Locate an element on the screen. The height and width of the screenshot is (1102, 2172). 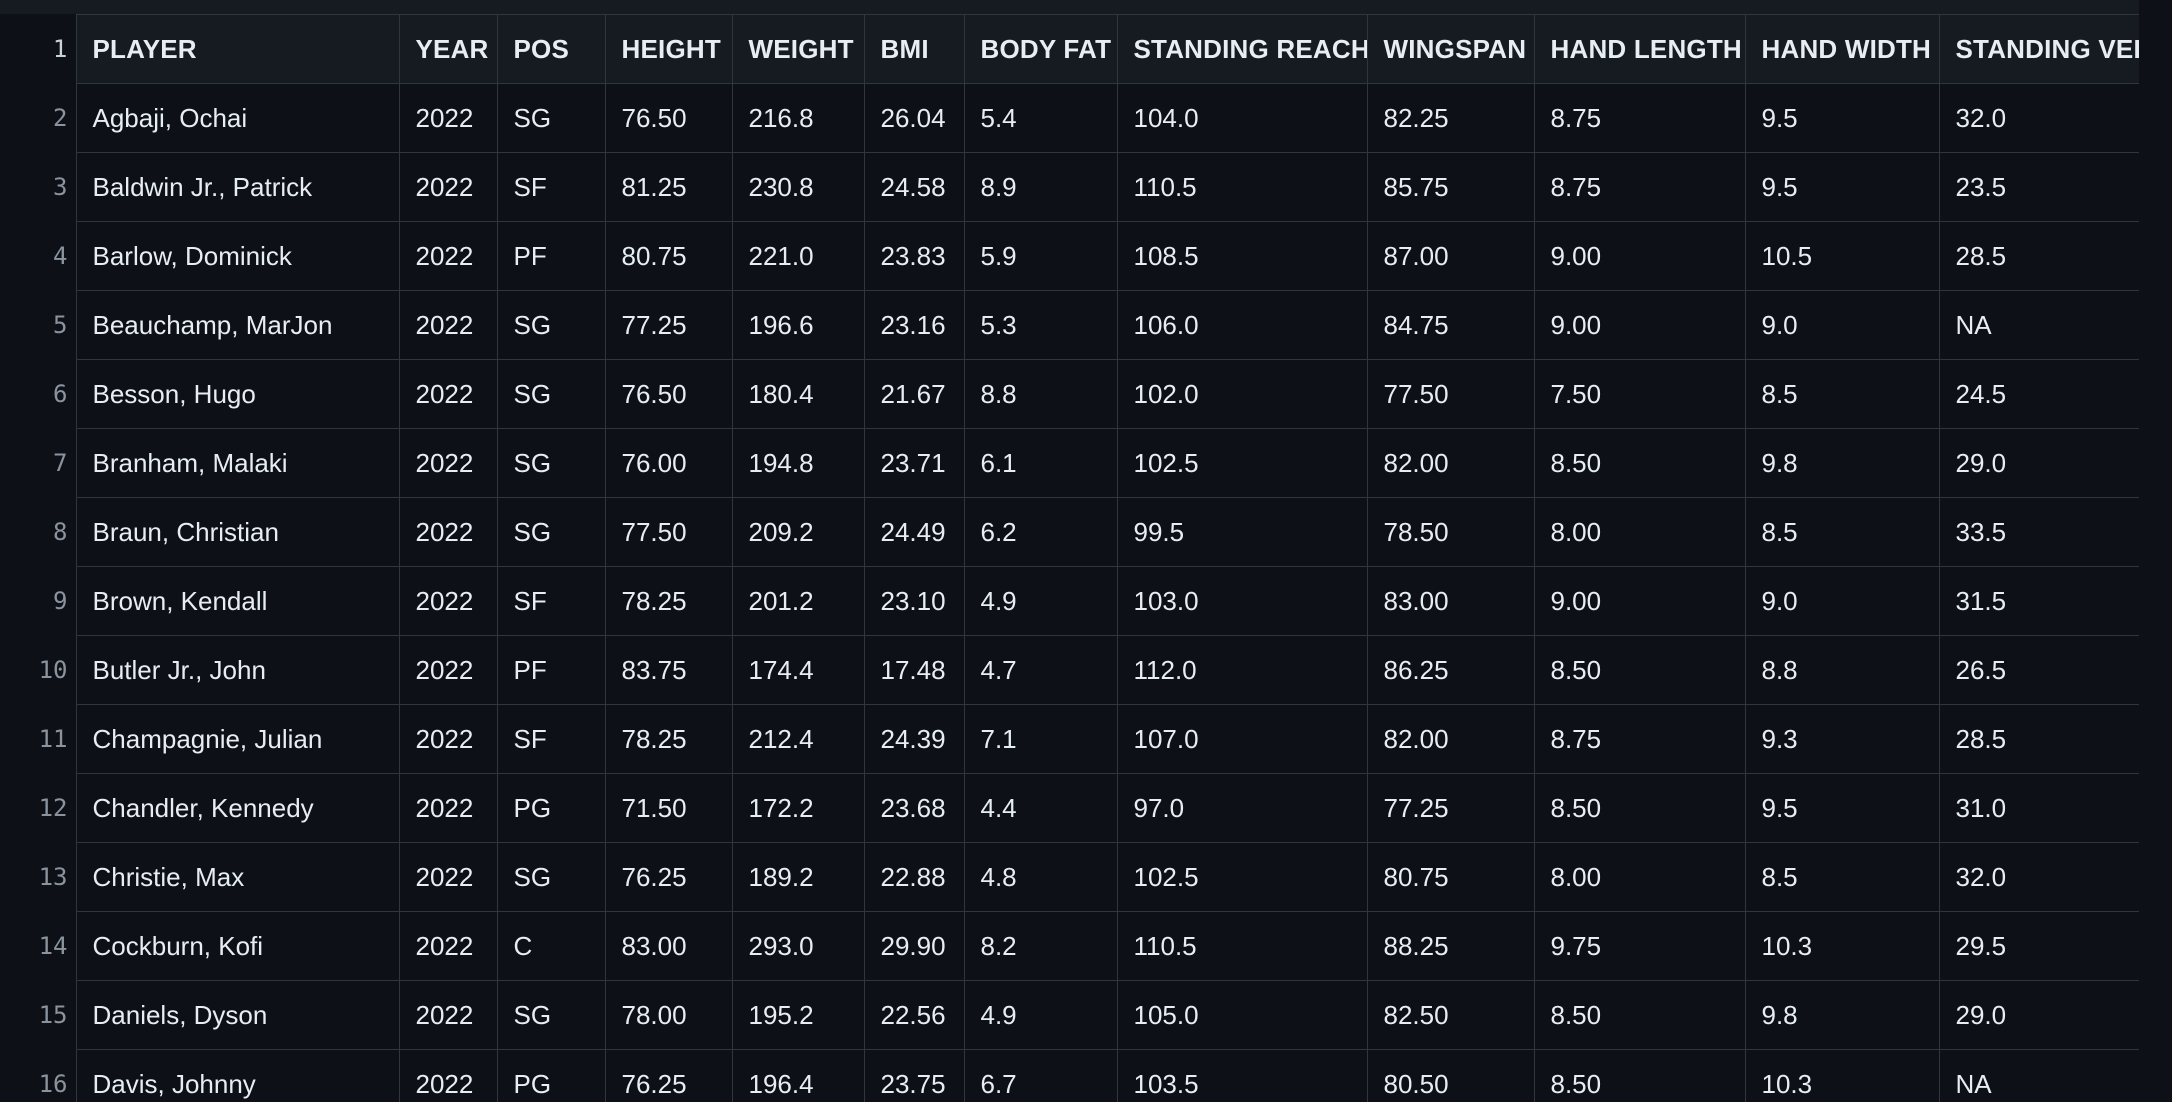
table-cell: 4.9 is located at coordinates (1040, 1015).